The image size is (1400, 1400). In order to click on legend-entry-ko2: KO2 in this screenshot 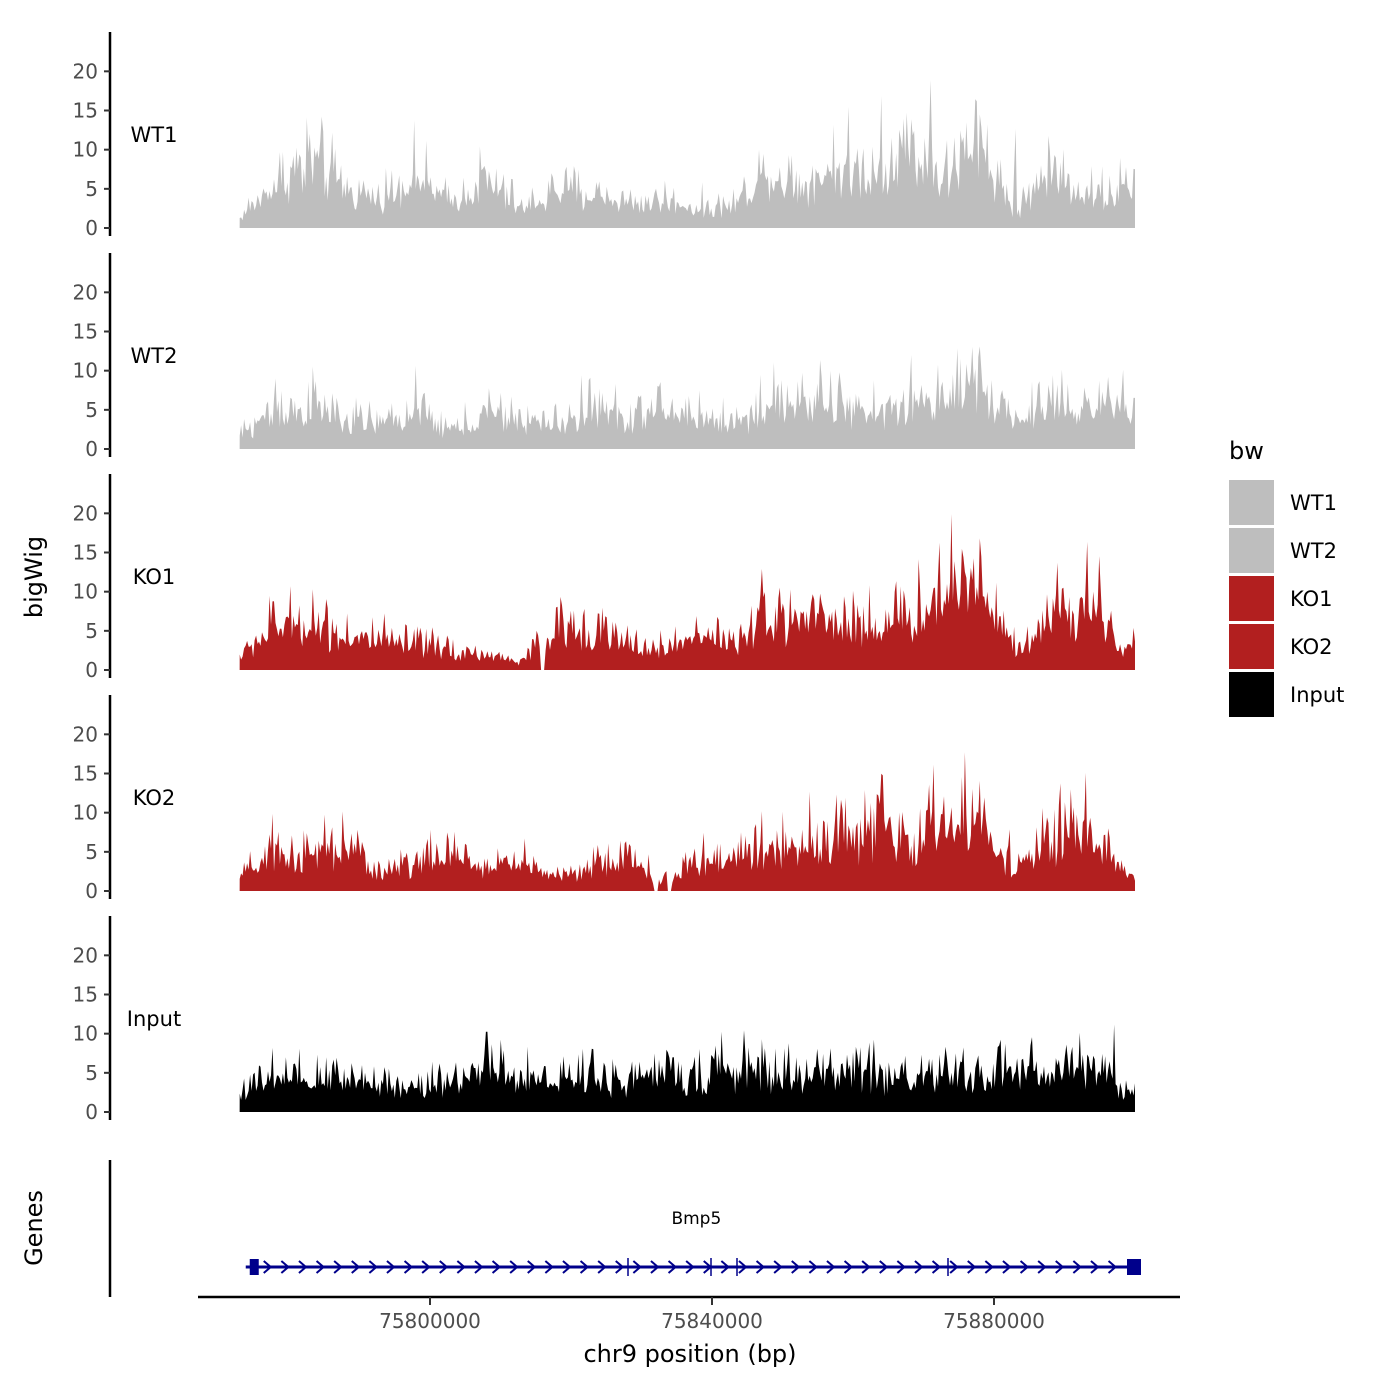, I will do `click(1281, 646)`.